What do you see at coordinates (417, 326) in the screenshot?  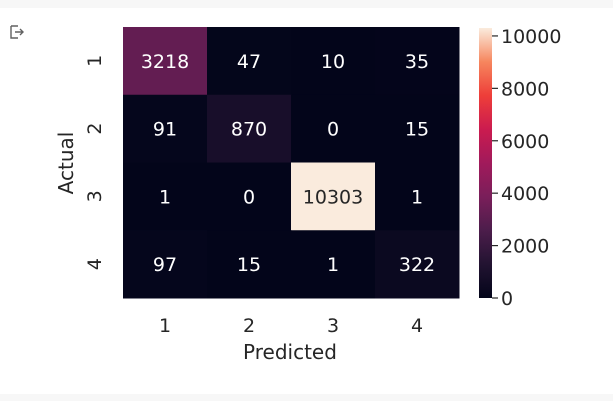 I see `x-tick-label: 4` at bounding box center [417, 326].